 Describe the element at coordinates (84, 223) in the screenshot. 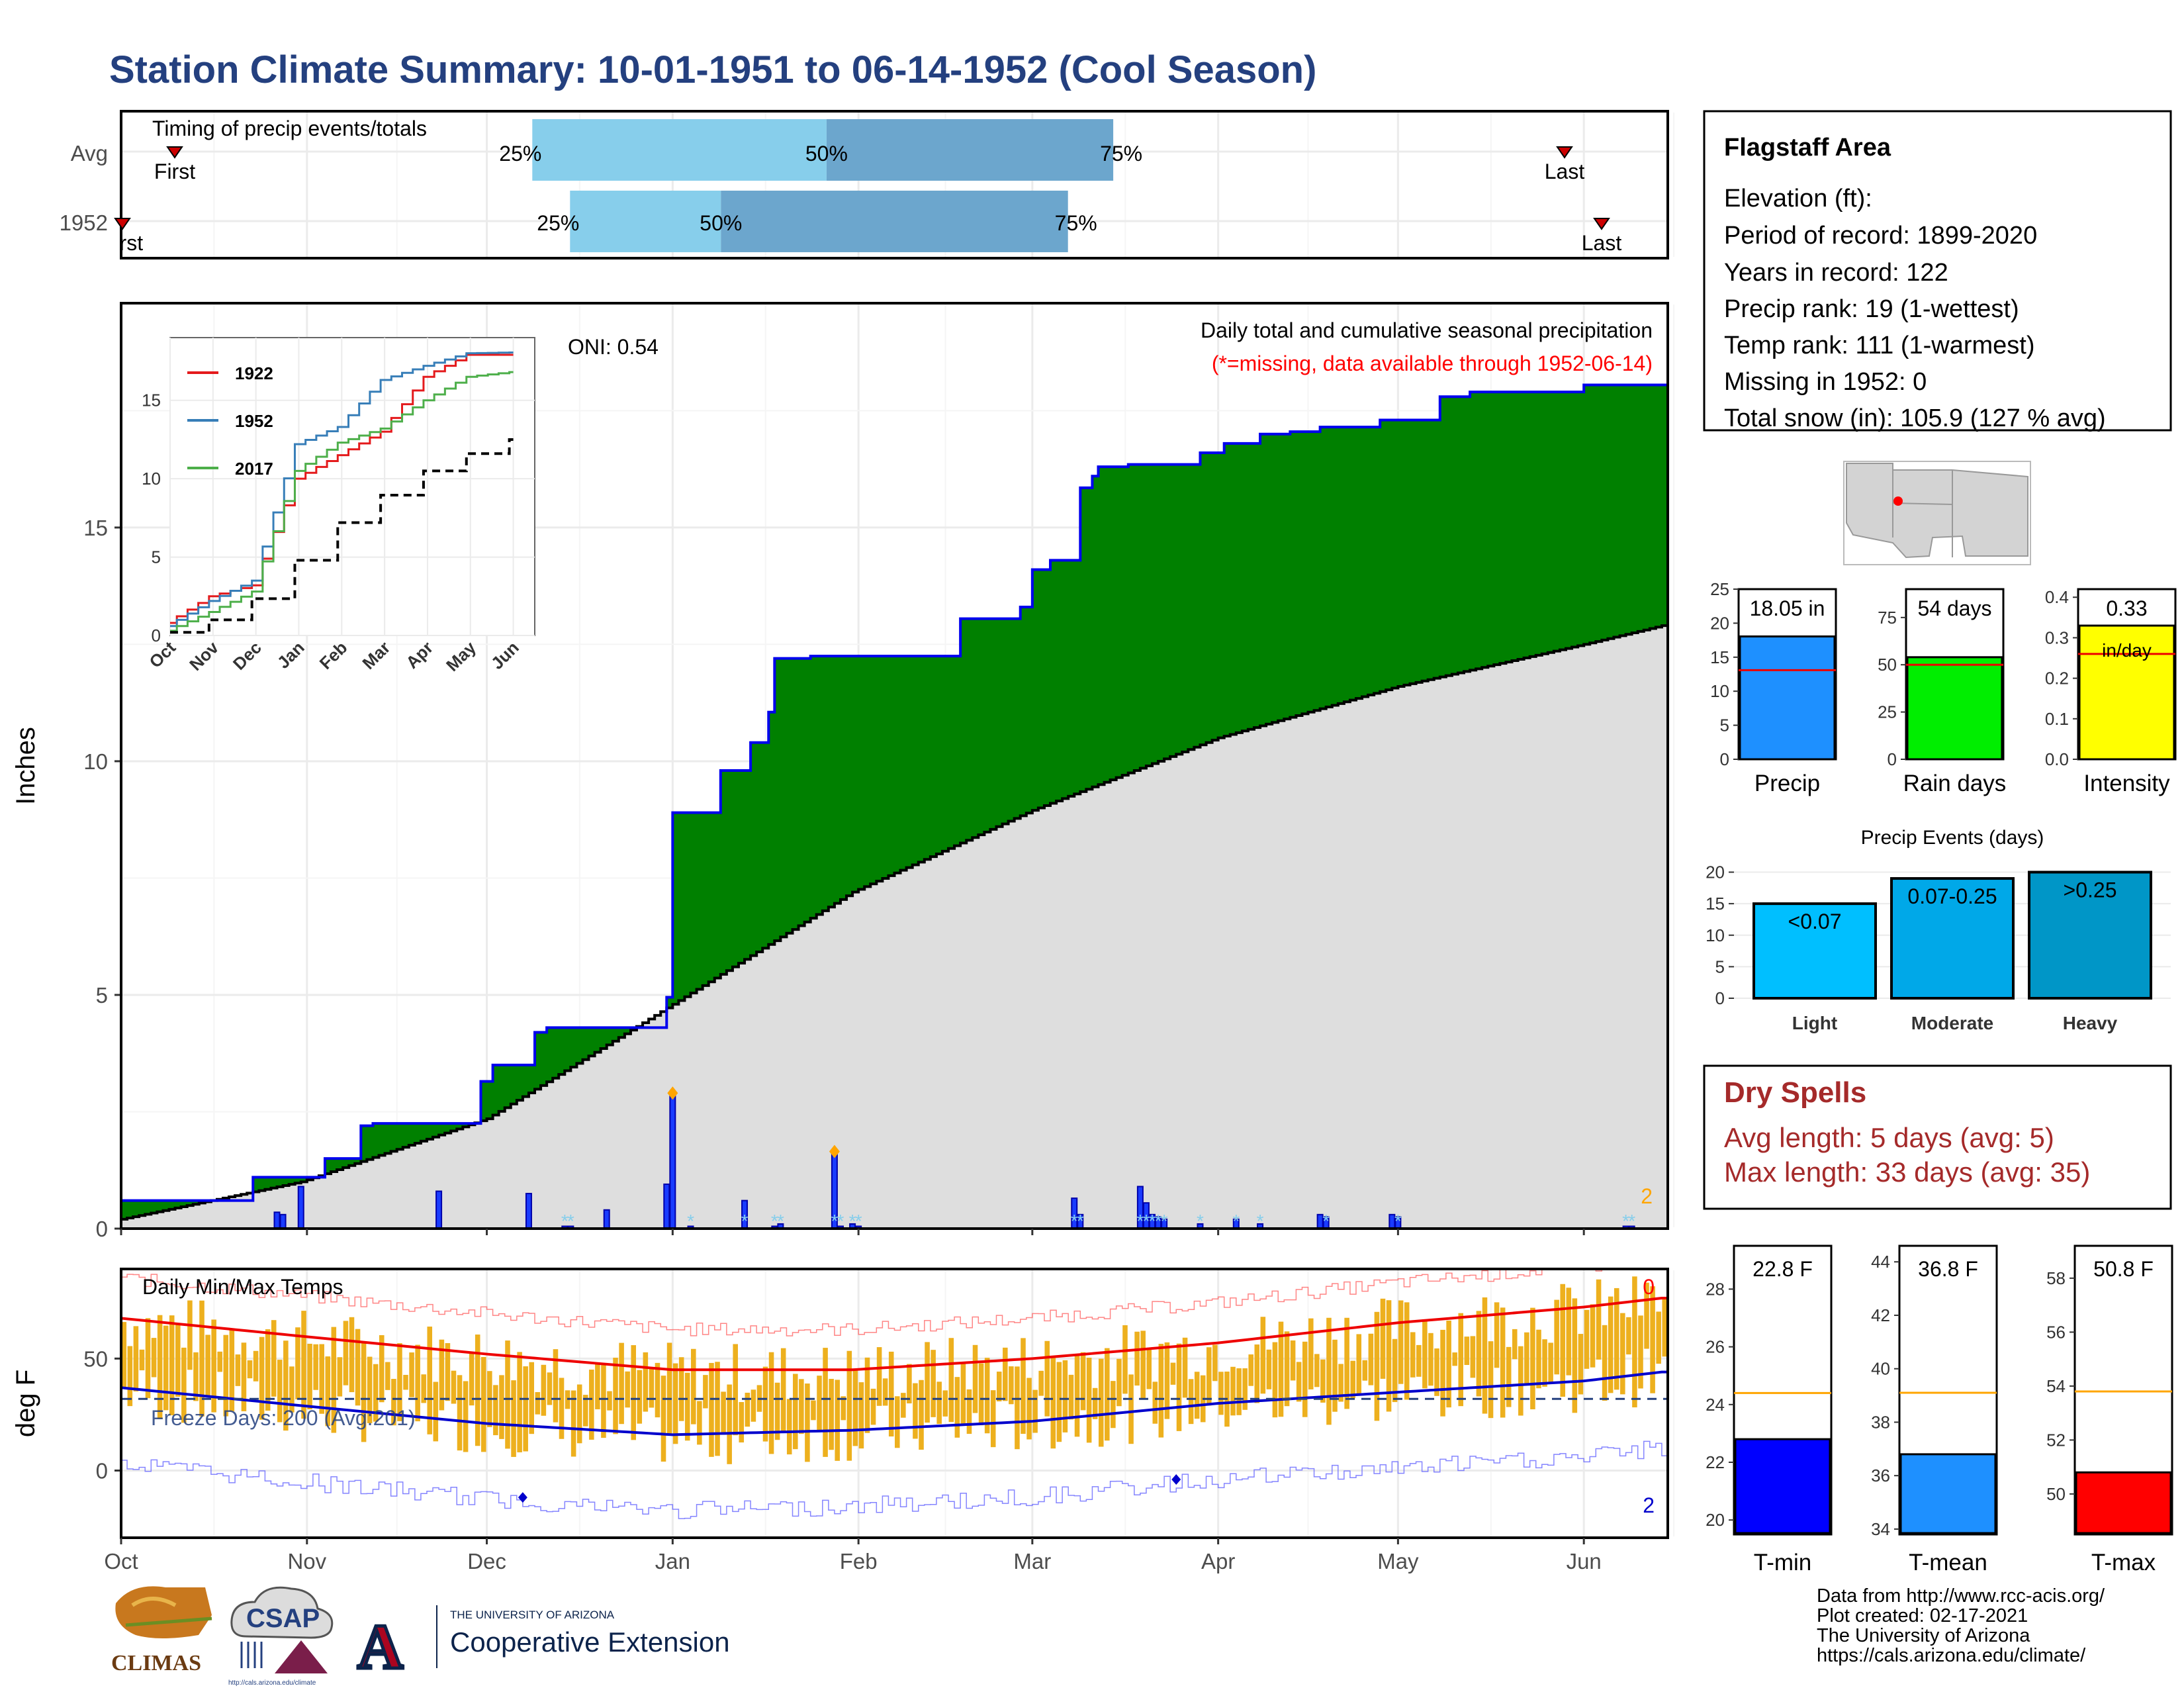

I see `timing-row-year-label: 1952` at that location.